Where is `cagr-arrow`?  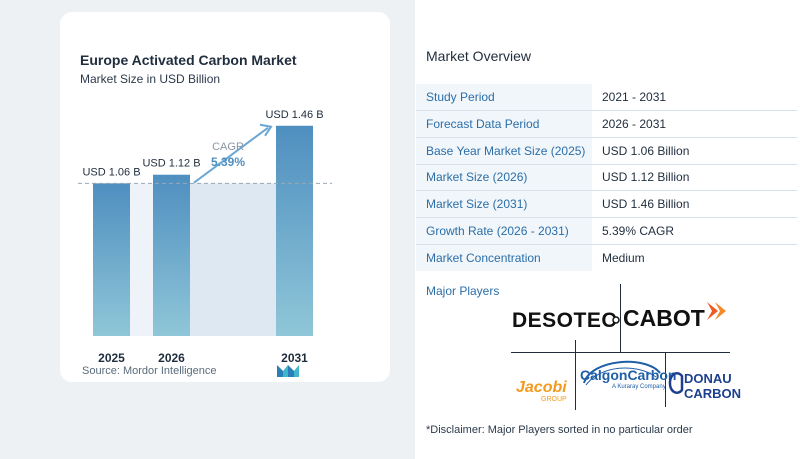
cagr-arrow is located at coordinates (231, 155).